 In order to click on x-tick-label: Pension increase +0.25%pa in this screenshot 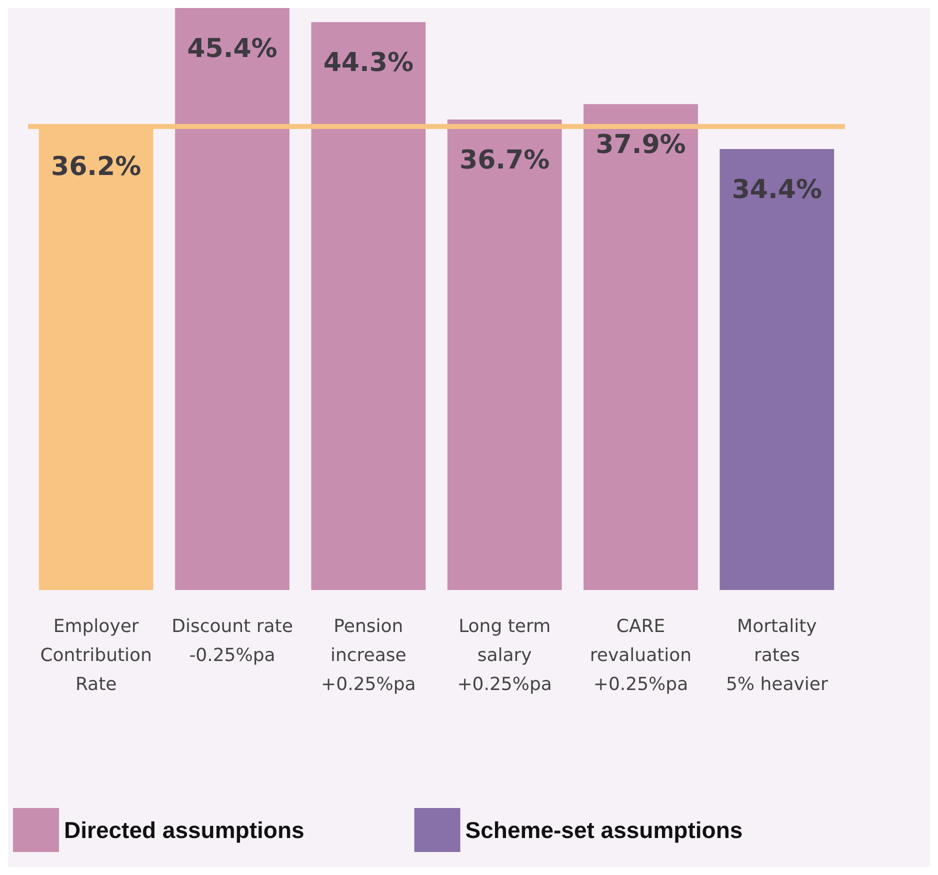, I will do `click(368, 655)`.